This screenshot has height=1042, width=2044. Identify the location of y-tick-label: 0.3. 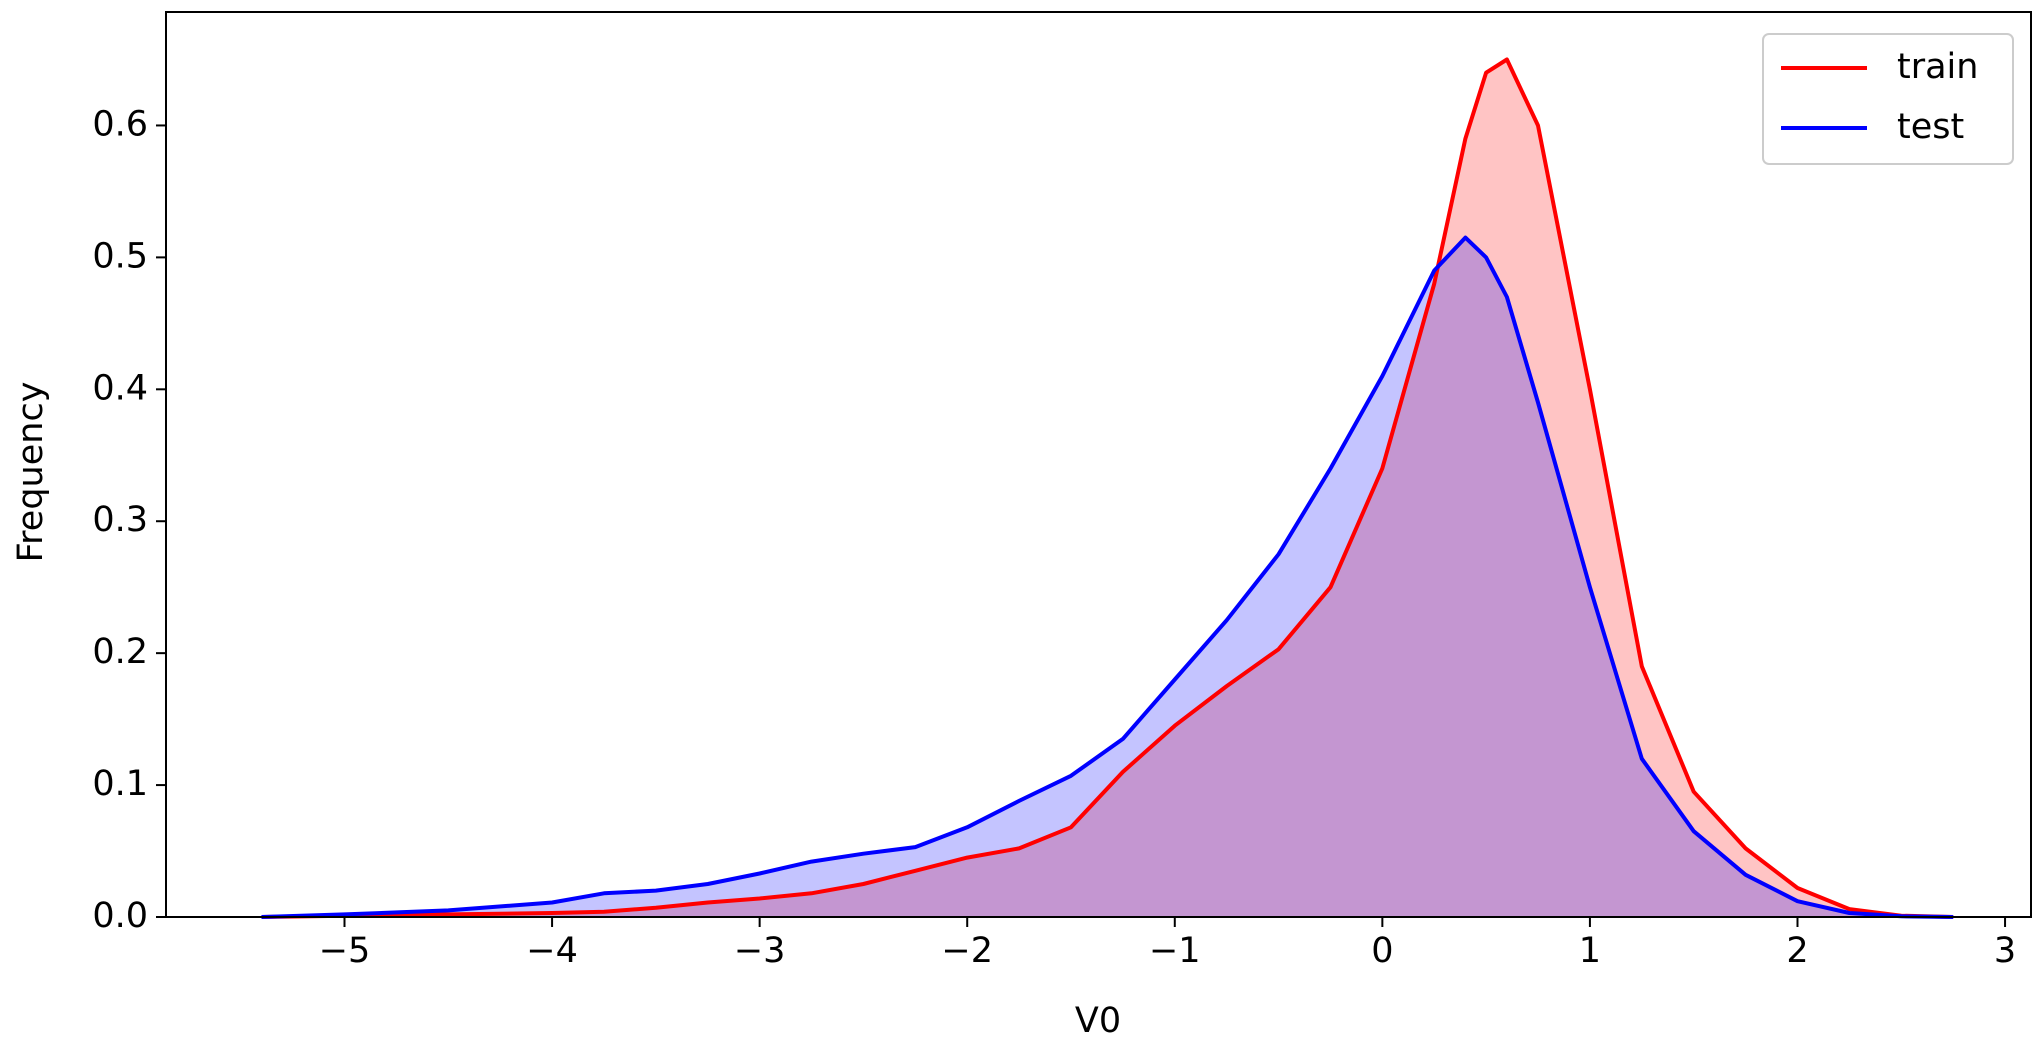
(120, 520).